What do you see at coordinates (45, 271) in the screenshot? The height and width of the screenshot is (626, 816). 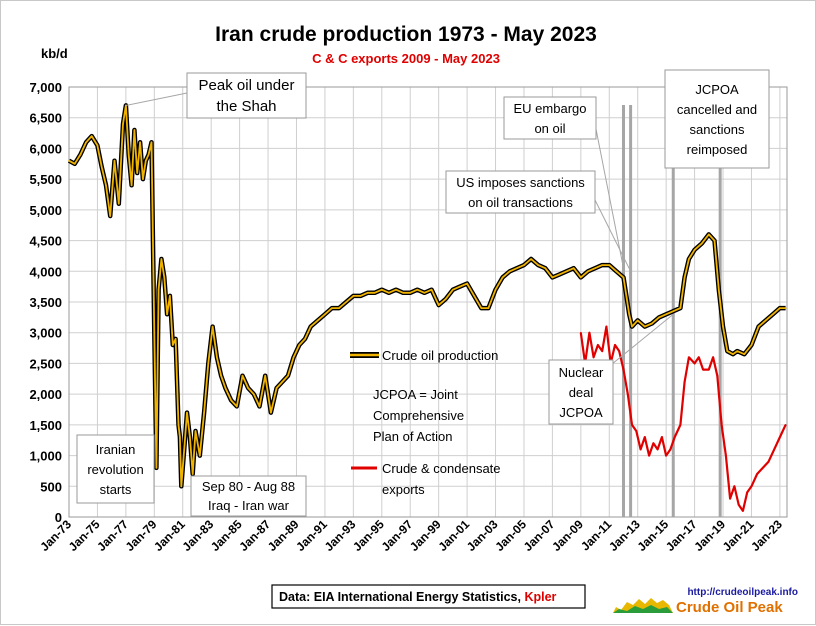 I see `y-tick-label: 4,000` at bounding box center [45, 271].